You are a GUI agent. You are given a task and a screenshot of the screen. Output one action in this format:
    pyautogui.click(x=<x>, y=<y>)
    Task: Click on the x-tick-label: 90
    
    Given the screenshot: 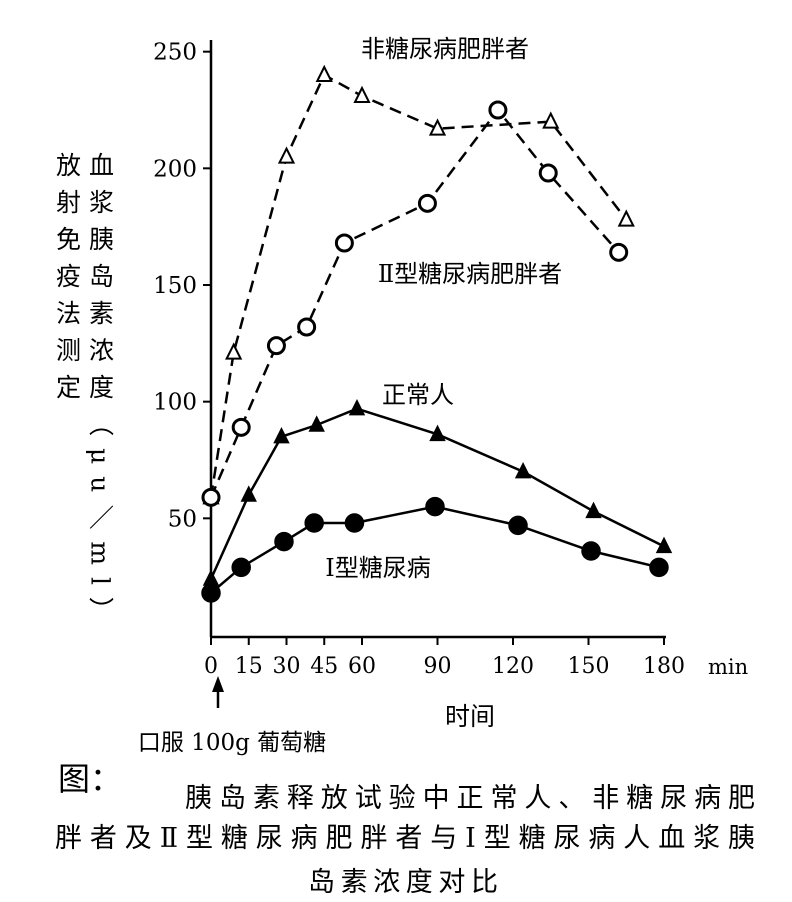 What is the action you would take?
    pyautogui.click(x=438, y=666)
    